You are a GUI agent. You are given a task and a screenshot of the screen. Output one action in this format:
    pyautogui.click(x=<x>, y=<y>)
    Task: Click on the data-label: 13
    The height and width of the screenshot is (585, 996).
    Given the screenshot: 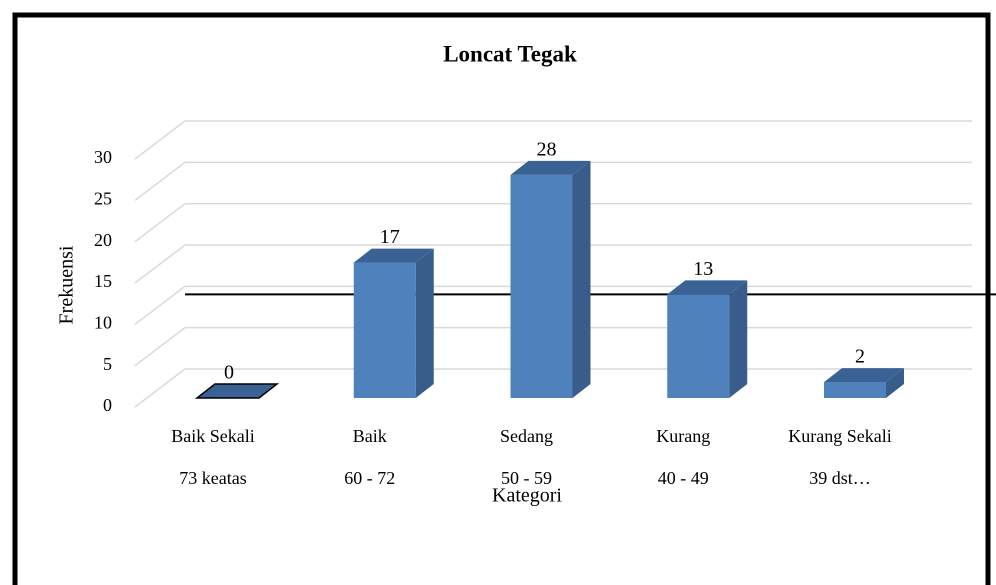 What is the action you would take?
    pyautogui.click(x=703, y=269)
    